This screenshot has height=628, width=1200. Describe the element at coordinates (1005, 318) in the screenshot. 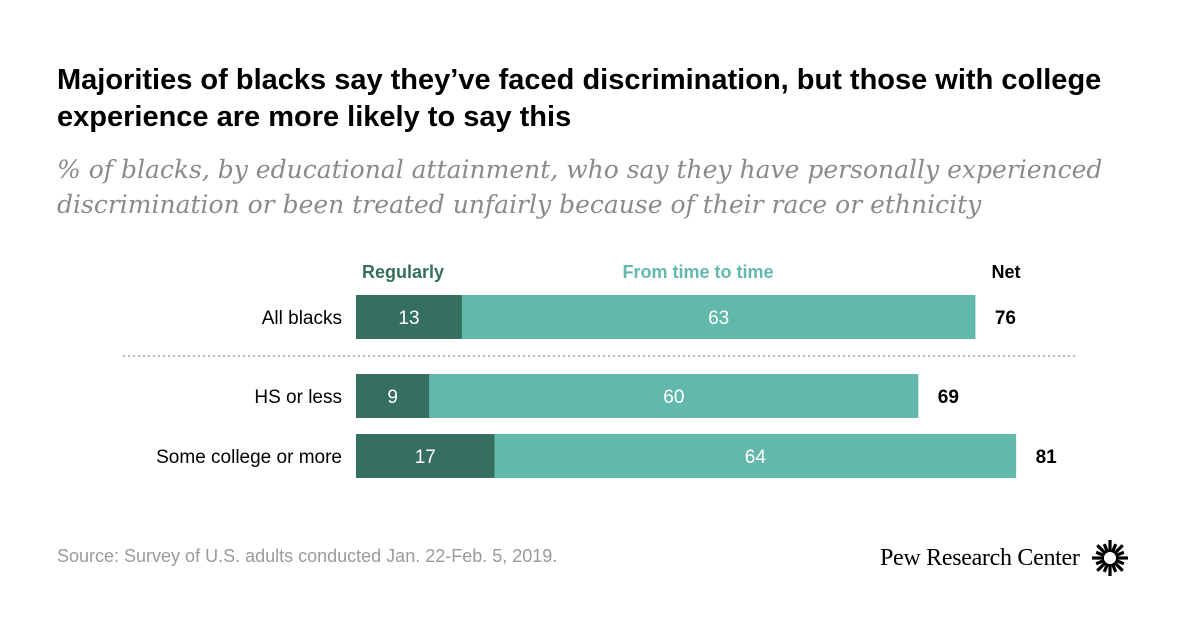

I see `net-value-all-blacks: 76` at that location.